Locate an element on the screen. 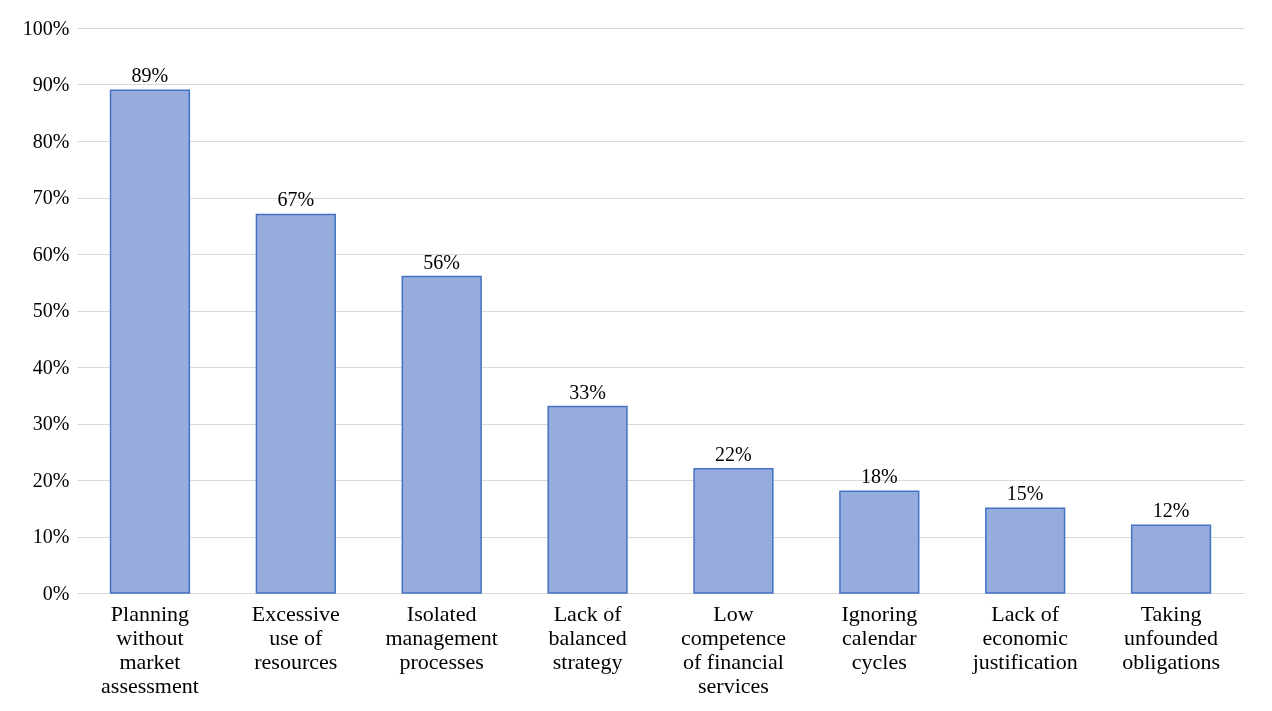 Image resolution: width=1272 pixels, height=711 pixels. x-tick-label: Low competence of financial services is located at coordinates (733, 649).